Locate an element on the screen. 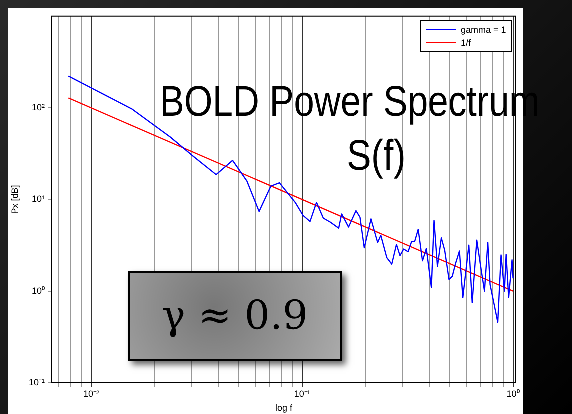 This screenshot has height=414, width=572. x-axis-title: log f is located at coordinates (284, 408).